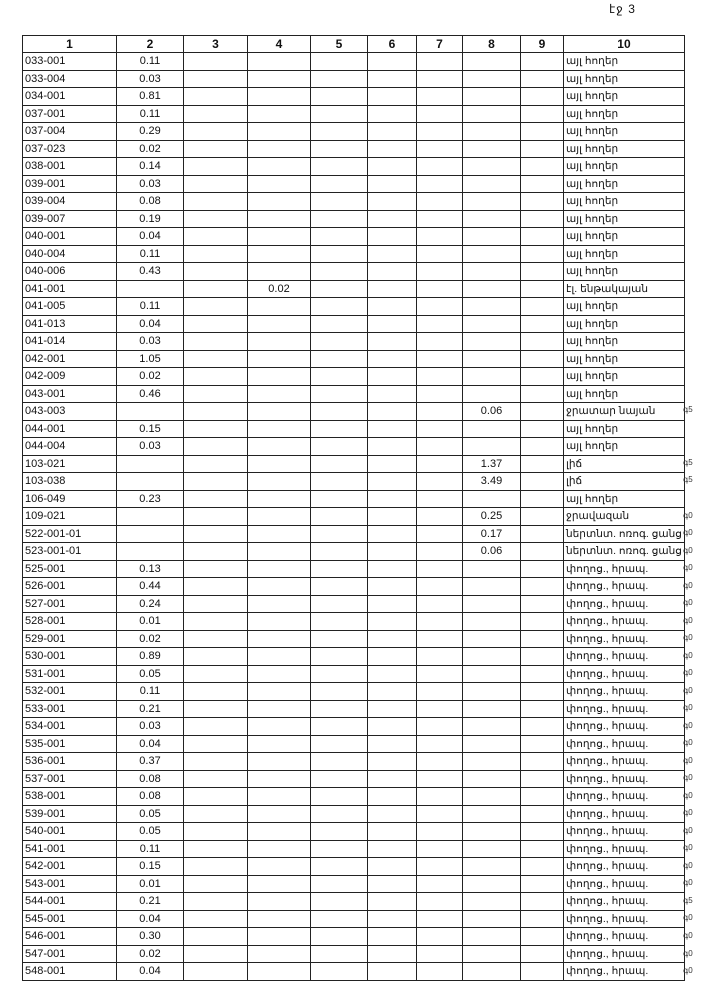 Image resolution: width=716 pixels, height=988 pixels. What do you see at coordinates (491, 533) in the screenshot?
I see `cell-col-8: 0.17` at bounding box center [491, 533].